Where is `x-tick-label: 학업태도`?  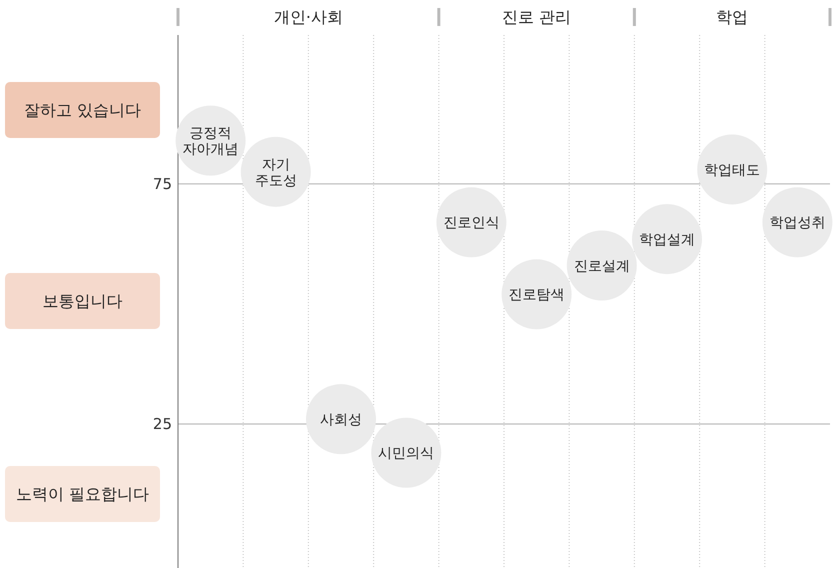
x-tick-label: 학업태도 is located at coordinates (732, 170).